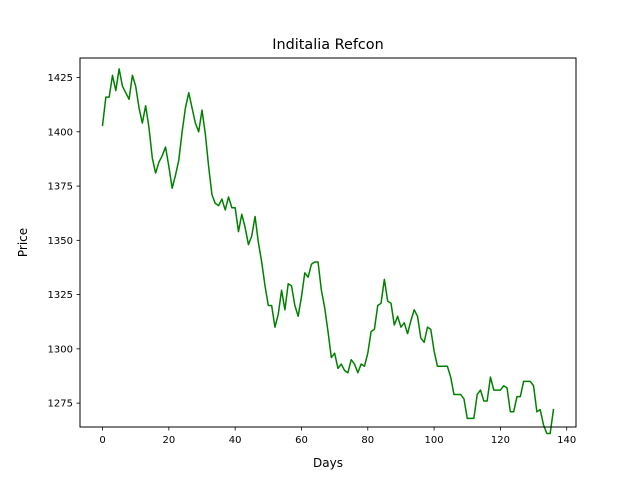 This screenshot has width=640, height=480. Describe the element at coordinates (60, 404) in the screenshot. I see `y-tick-label: 1275` at that location.